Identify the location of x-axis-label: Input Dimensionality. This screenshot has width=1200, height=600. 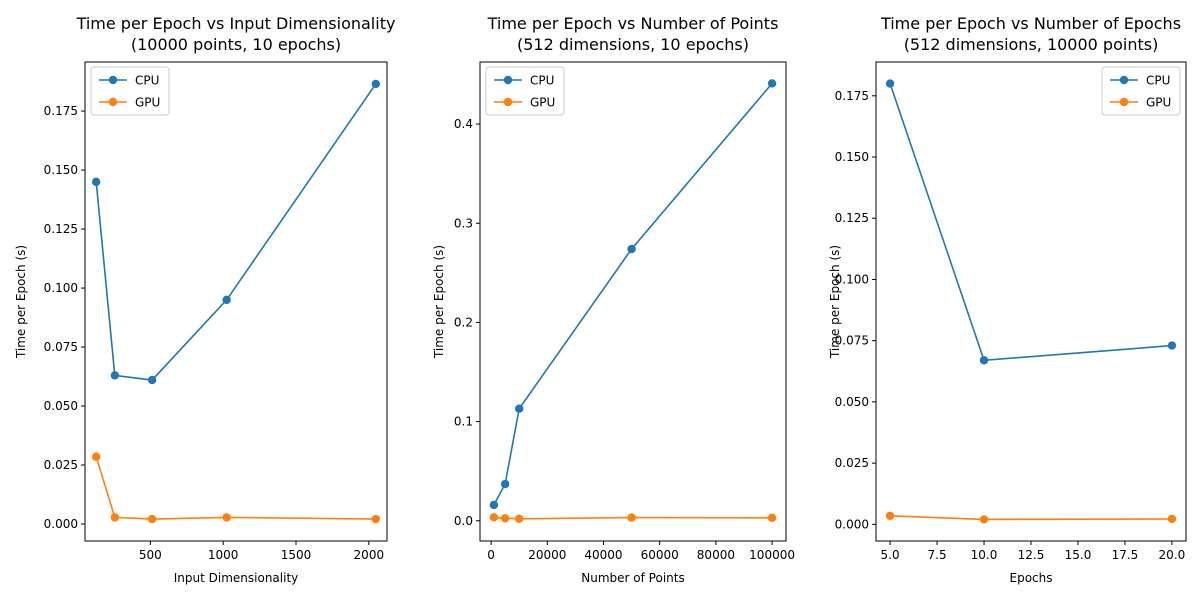
(236, 578).